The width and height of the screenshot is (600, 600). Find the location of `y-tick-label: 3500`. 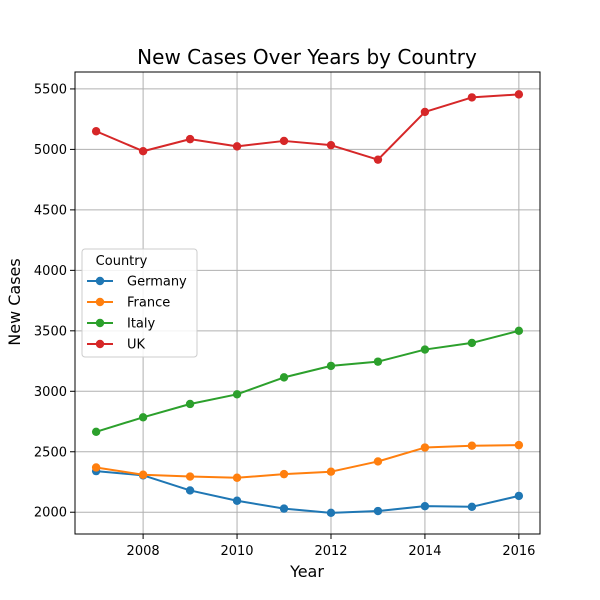

y-tick-label: 3500 is located at coordinates (50, 331).